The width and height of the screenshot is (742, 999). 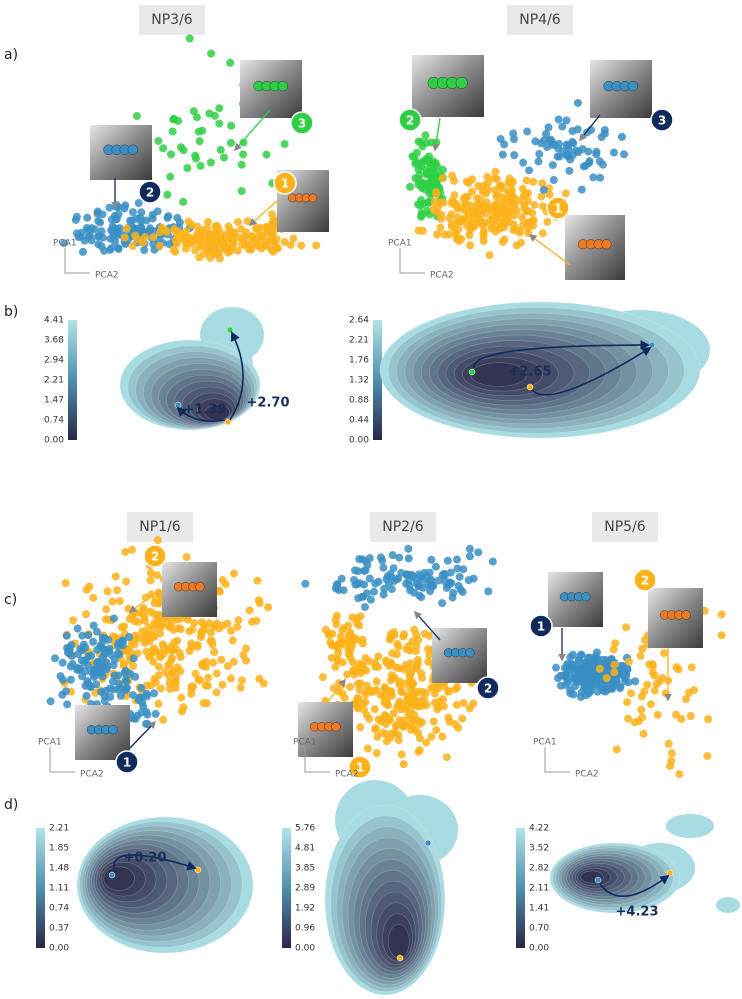 What do you see at coordinates (403, 527) in the screenshot?
I see `panel-title: NP2/6` at bounding box center [403, 527].